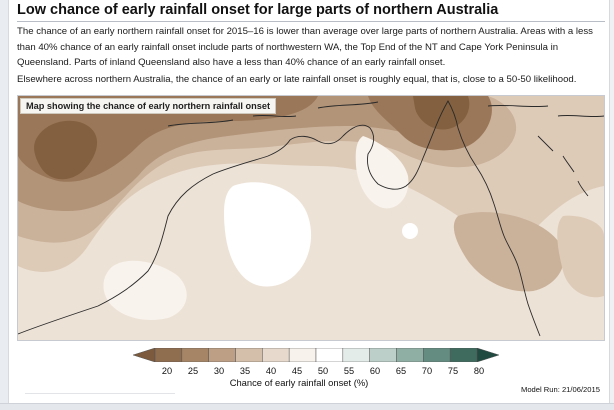 Image resolution: width=614 pixels, height=410 pixels. I want to click on map-zone-20-northwest, so click(66, 150).